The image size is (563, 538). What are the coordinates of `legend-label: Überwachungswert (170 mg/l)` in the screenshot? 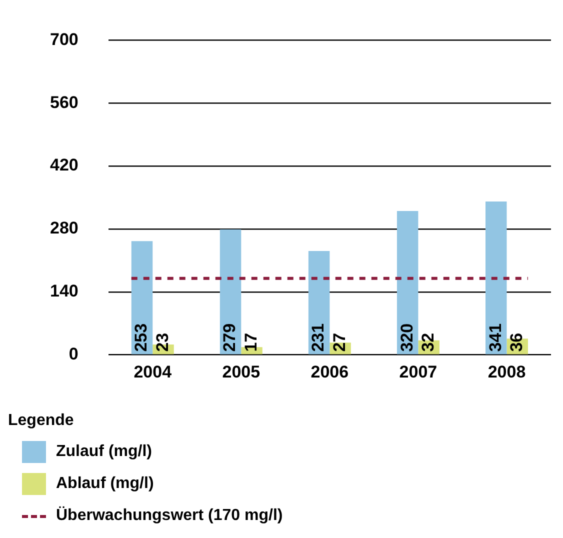 It's located at (169, 516).